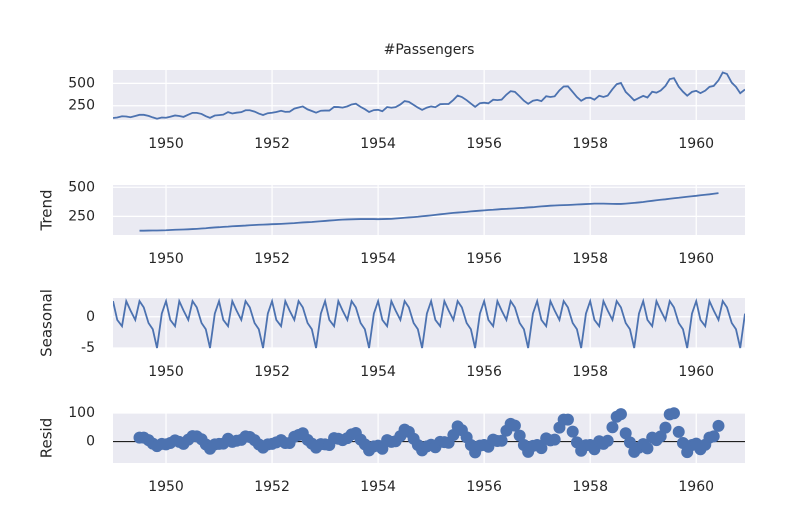 This screenshot has height=507, width=810. What do you see at coordinates (88, 348) in the screenshot?
I see `y-tick-label: -5` at bounding box center [88, 348].